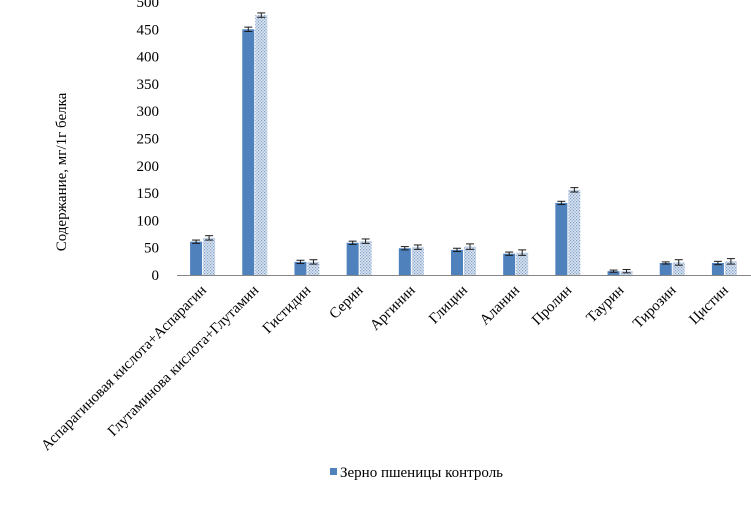  Describe the element at coordinates (62, 171) in the screenshot. I see `y-axis-title: Содержание, мг/1г белка` at that location.